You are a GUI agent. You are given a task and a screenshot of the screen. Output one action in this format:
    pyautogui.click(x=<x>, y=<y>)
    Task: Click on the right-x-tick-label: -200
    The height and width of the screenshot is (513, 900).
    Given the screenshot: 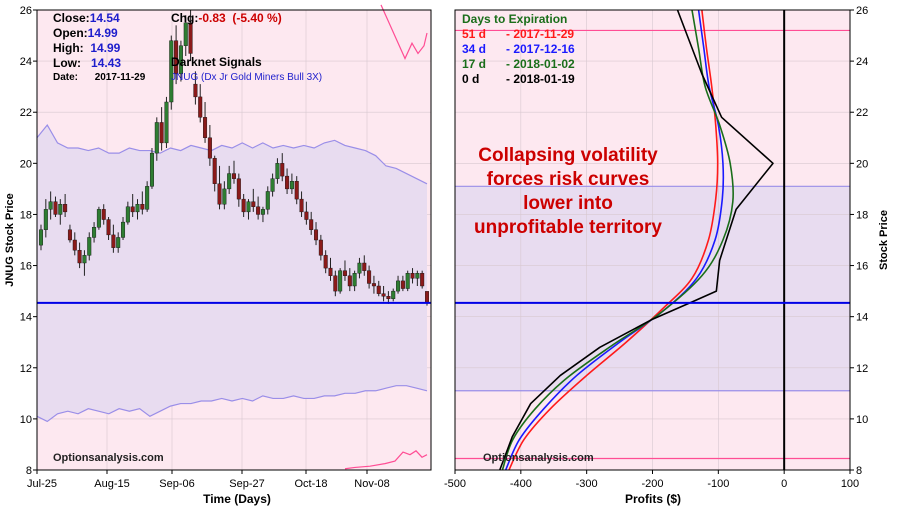 What is the action you would take?
    pyautogui.click(x=652, y=484)
    